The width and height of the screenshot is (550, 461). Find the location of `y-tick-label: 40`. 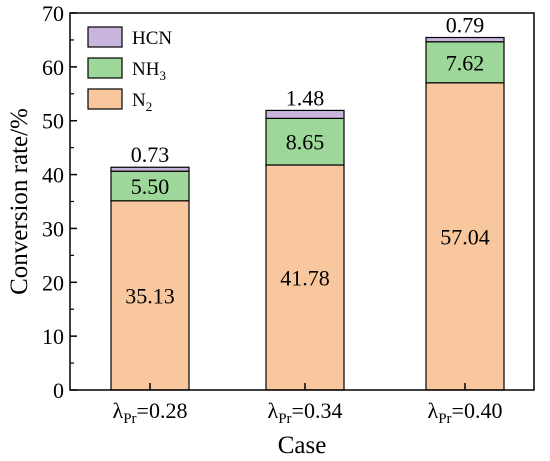

y-tick-label: 40 is located at coordinates (53, 175).